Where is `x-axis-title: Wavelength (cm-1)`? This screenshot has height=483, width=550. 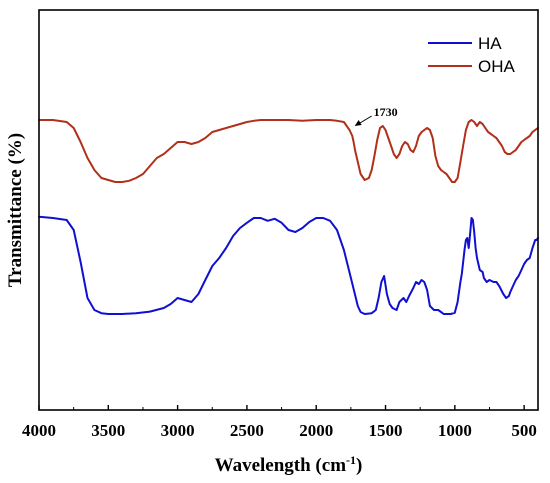
x-axis-title: Wavelength (cm-1) is located at coordinates (289, 464).